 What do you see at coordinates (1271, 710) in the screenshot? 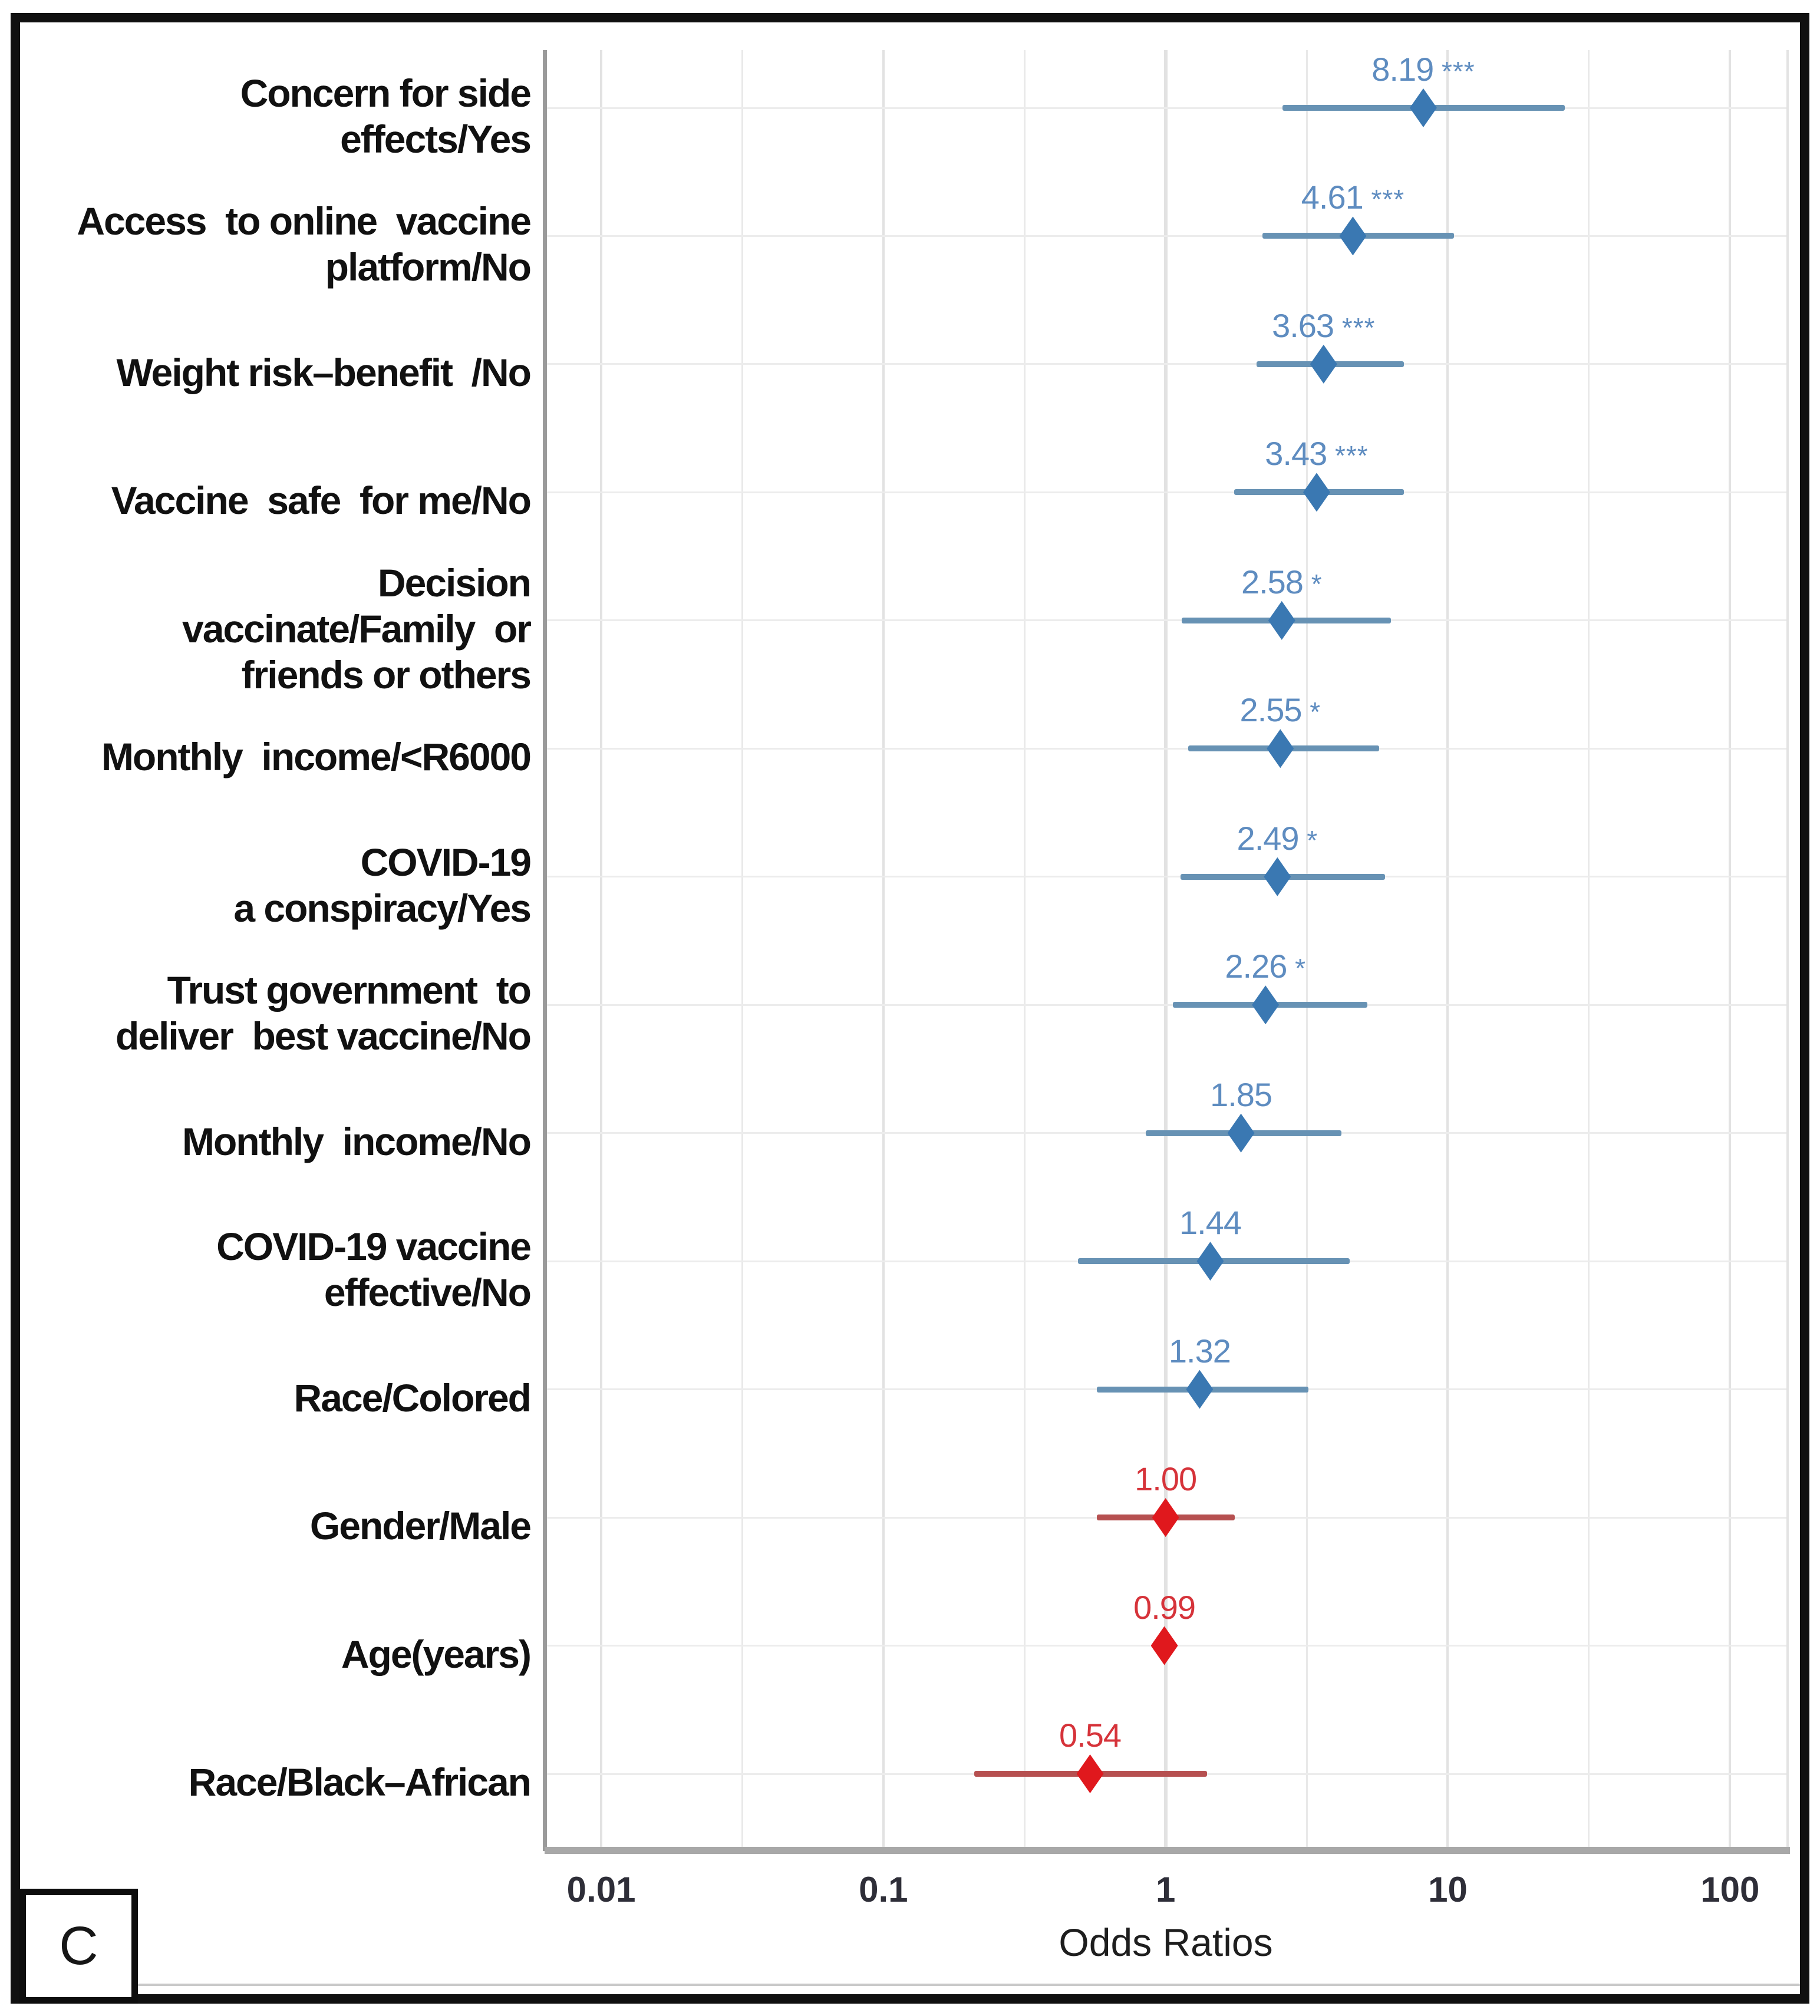
I see `odds-ratio-value: 2.55` at bounding box center [1271, 710].